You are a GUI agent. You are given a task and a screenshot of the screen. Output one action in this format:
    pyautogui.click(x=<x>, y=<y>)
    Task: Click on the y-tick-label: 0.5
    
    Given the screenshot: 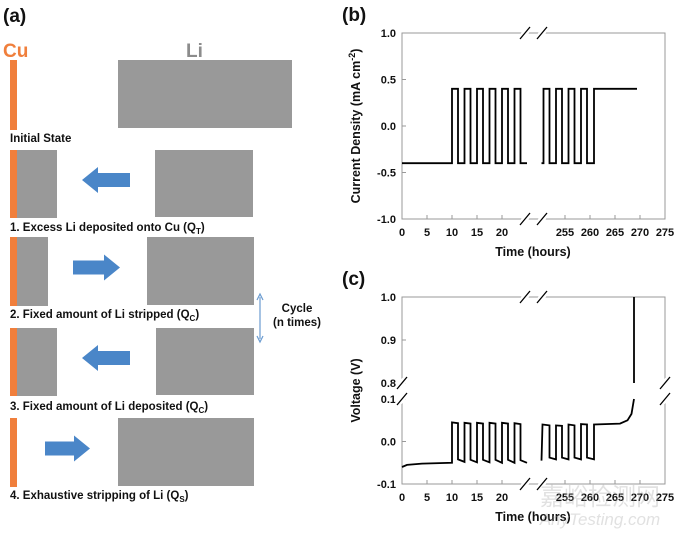 What is the action you would take?
    pyautogui.click(x=388, y=81)
    